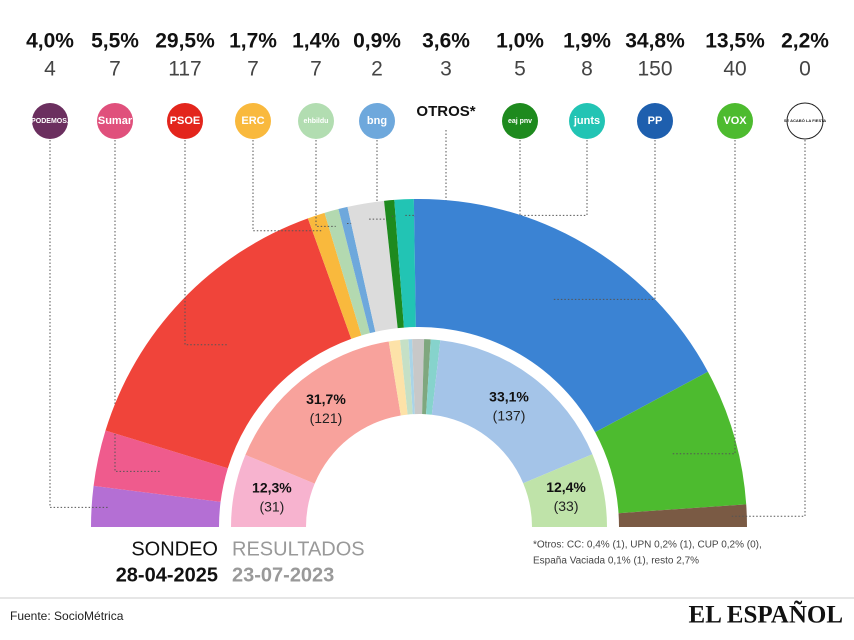  What do you see at coordinates (50, 41) in the screenshot?
I see `share-label: 4,0%` at bounding box center [50, 41].